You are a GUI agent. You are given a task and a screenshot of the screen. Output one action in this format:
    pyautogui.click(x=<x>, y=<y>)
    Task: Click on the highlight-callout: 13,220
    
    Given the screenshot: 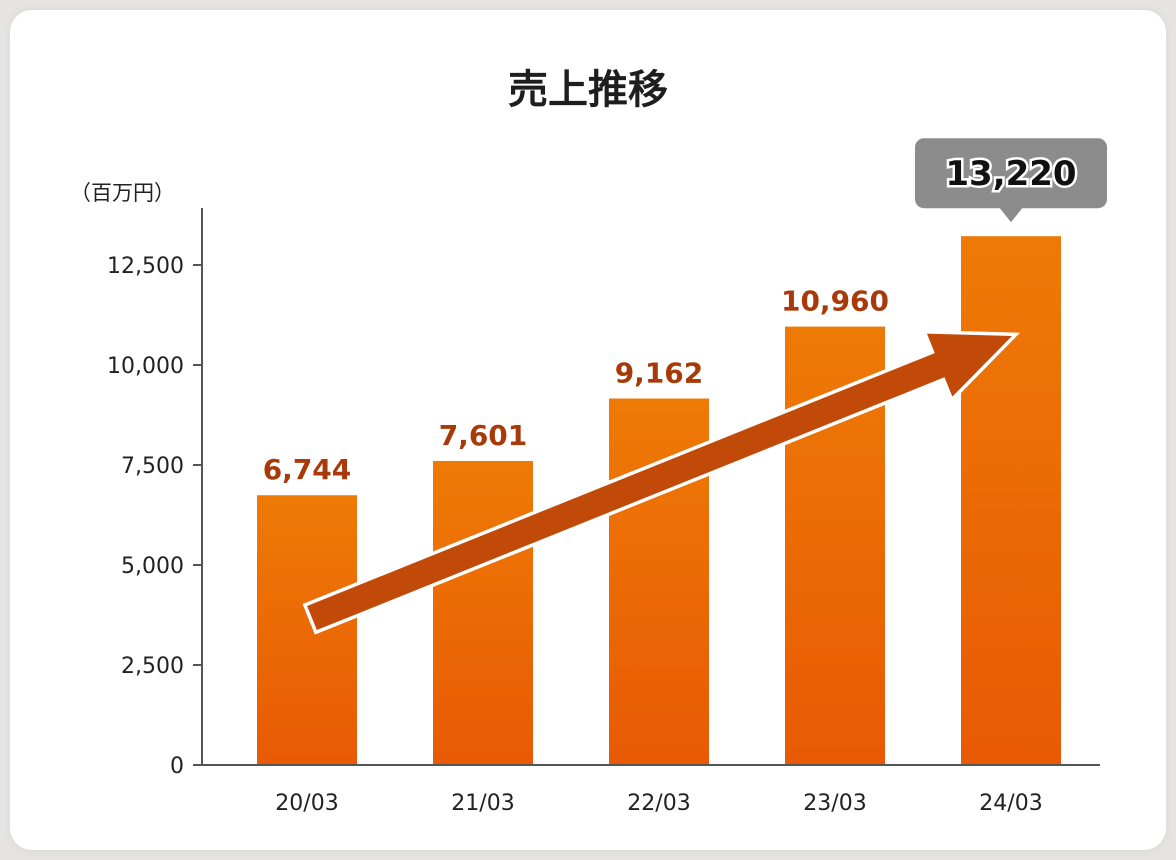 What is the action you would take?
    pyautogui.click(x=1011, y=180)
    